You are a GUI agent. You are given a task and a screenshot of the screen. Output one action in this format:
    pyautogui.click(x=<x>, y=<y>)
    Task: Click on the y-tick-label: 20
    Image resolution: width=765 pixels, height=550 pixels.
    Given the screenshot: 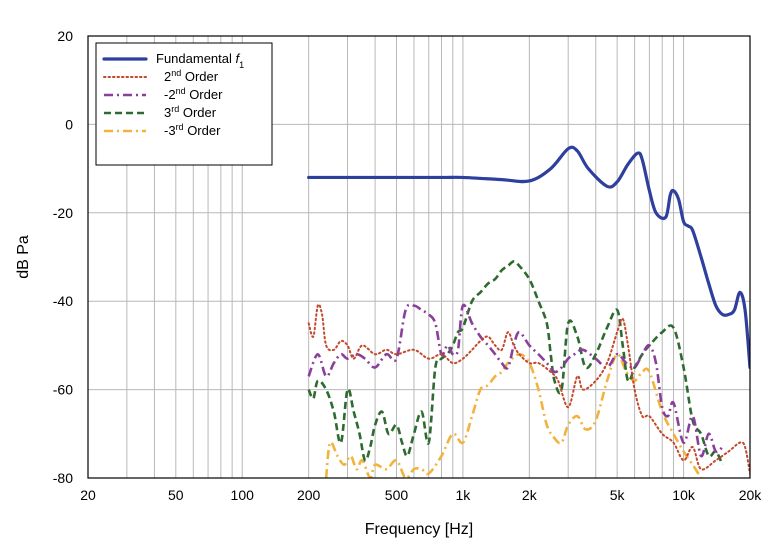 What is the action you would take?
    pyautogui.click(x=65, y=36)
    